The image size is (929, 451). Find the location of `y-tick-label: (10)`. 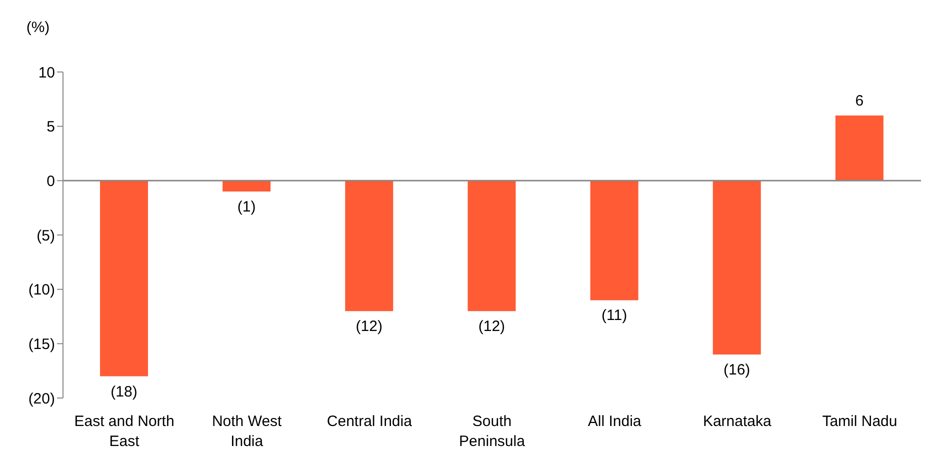

y-tick-label: (10) is located at coordinates (41, 290).